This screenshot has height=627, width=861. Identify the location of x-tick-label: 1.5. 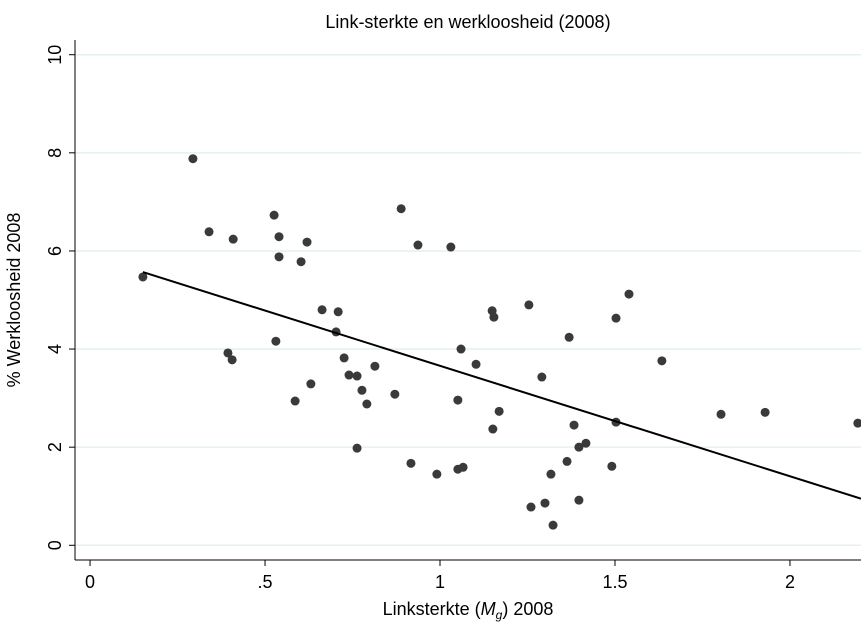
(614, 582).